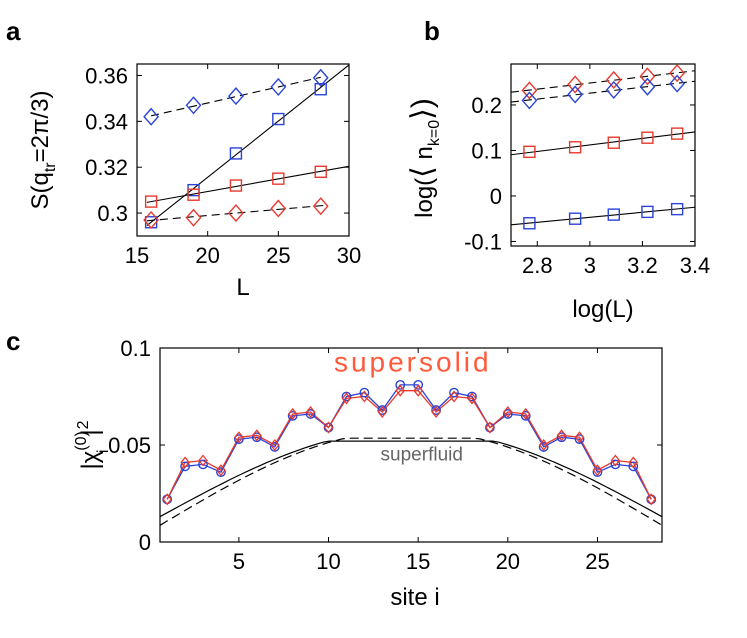 This screenshot has height=638, width=747. I want to click on annotation-superfluid: superfluid, so click(422, 455).